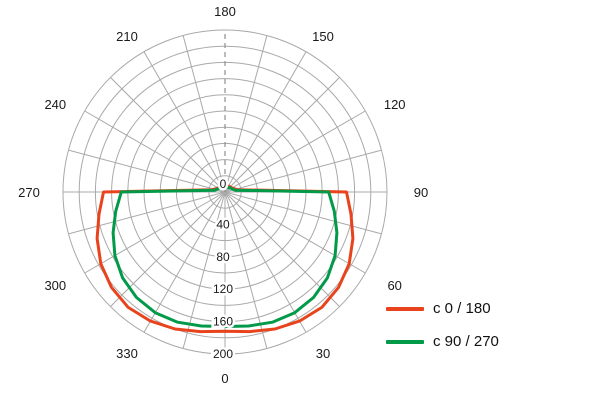 Image resolution: width=601 pixels, height=401 pixels. What do you see at coordinates (223, 289) in the screenshot?
I see `radial-label-120: 120` at bounding box center [223, 289].